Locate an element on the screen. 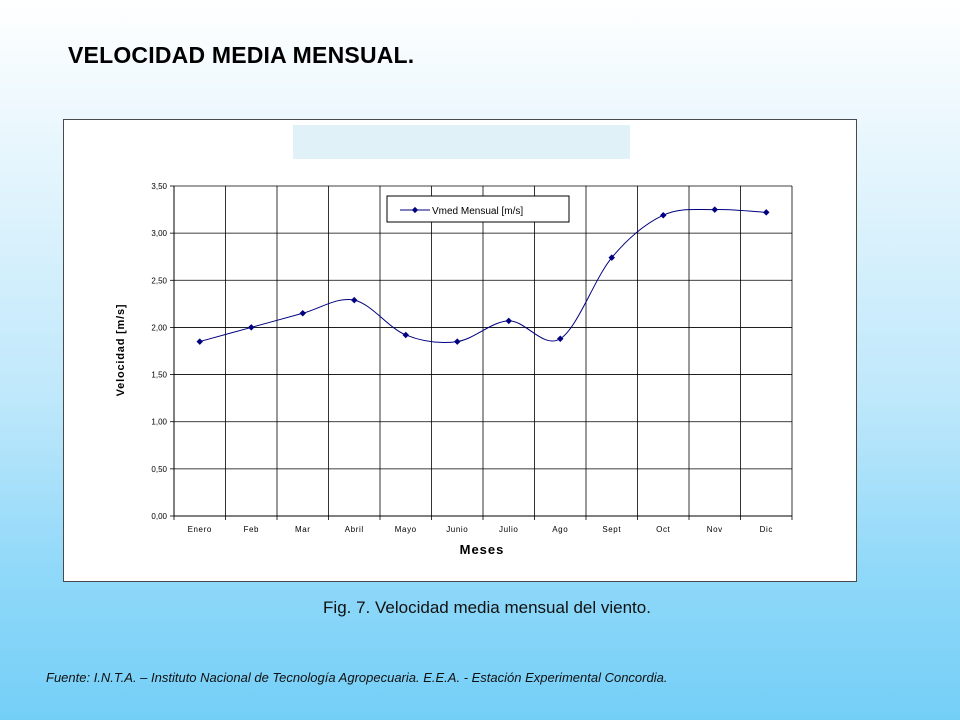 The width and height of the screenshot is (960, 720). chart-title-placeholder is located at coordinates (461, 142).